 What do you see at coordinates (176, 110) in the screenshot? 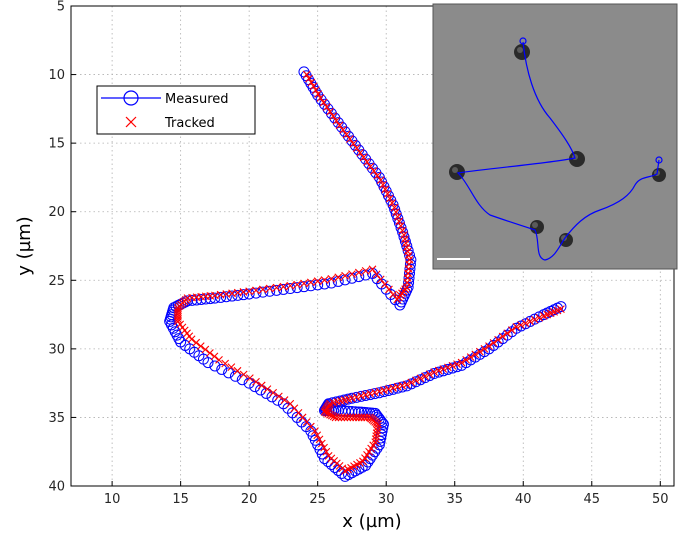
I see `legend-box` at bounding box center [176, 110].